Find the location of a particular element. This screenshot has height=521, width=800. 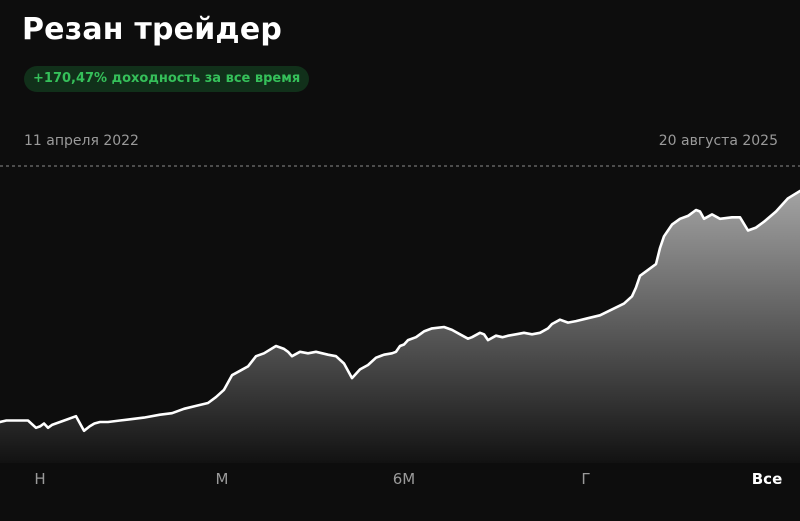

period-month: М is located at coordinates (222, 479).